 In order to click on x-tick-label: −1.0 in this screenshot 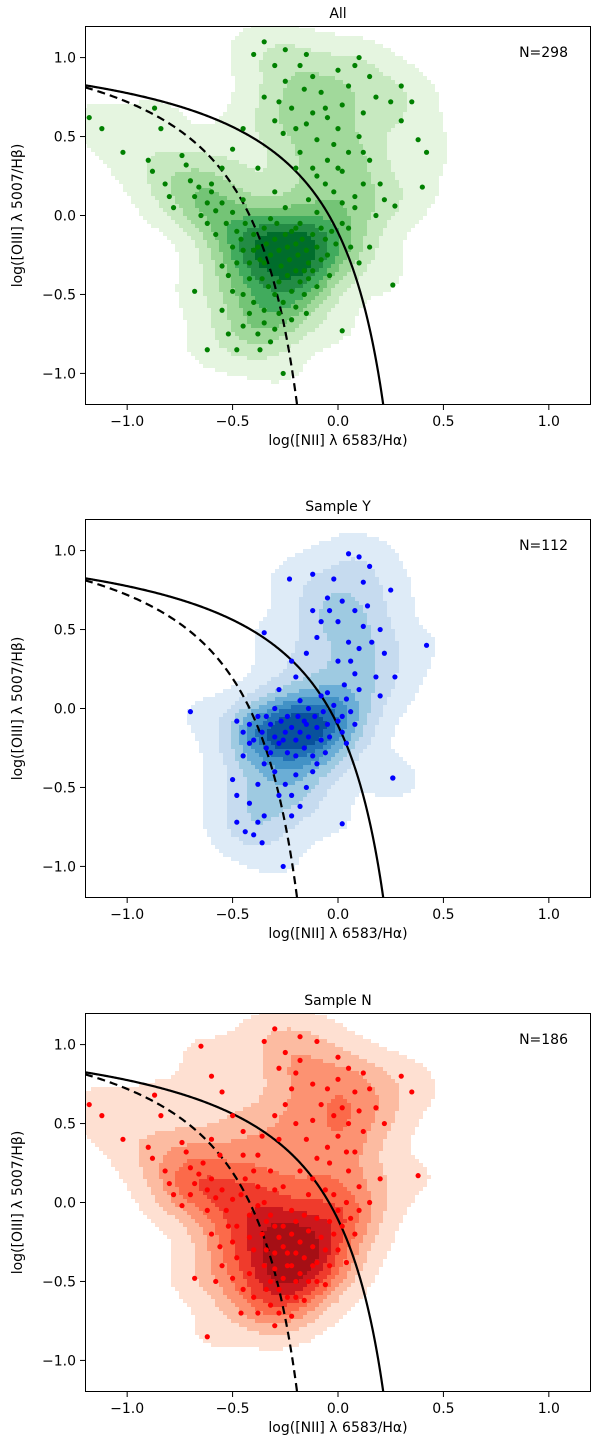, I will do `click(127, 1409)`.